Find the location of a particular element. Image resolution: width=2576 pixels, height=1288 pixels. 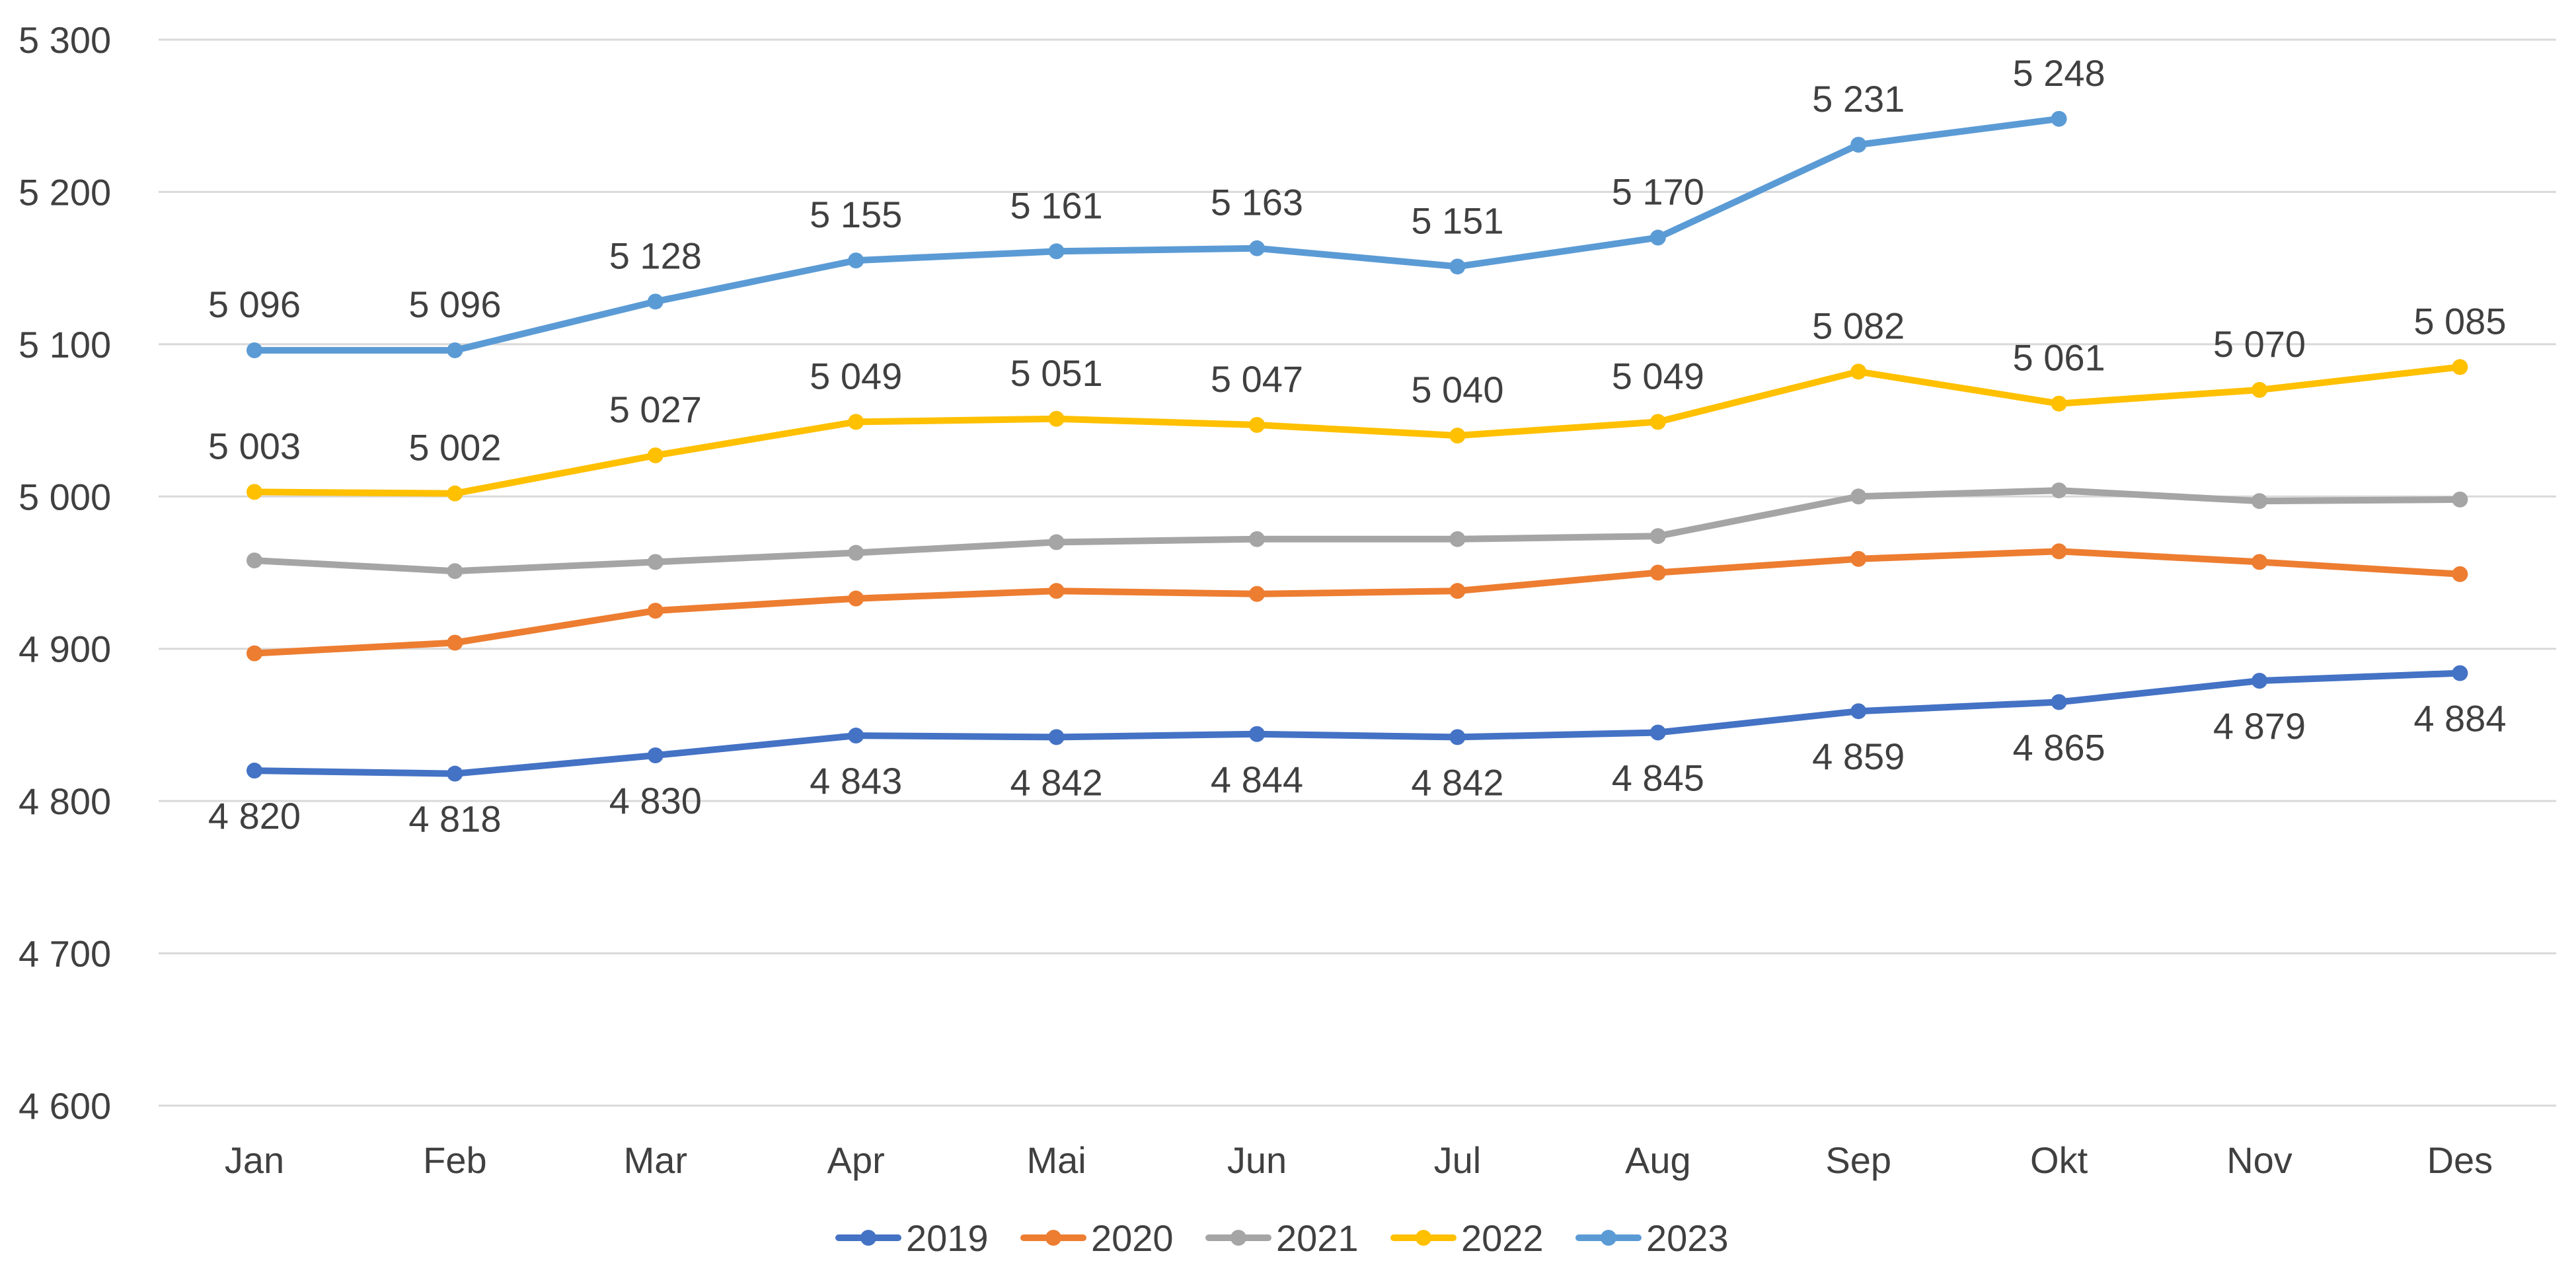

point-2020-feb is located at coordinates (455, 642).